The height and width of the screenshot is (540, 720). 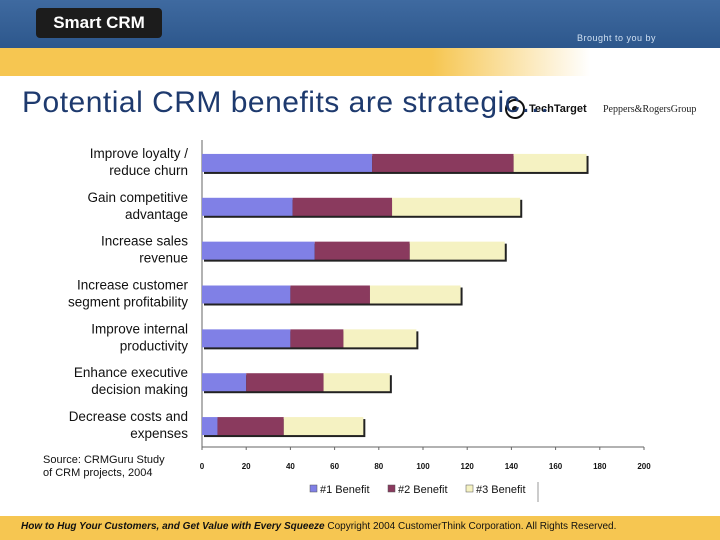 I want to click on peppers-rogers-logo: Peppers&RogersGroup, so click(x=650, y=109).